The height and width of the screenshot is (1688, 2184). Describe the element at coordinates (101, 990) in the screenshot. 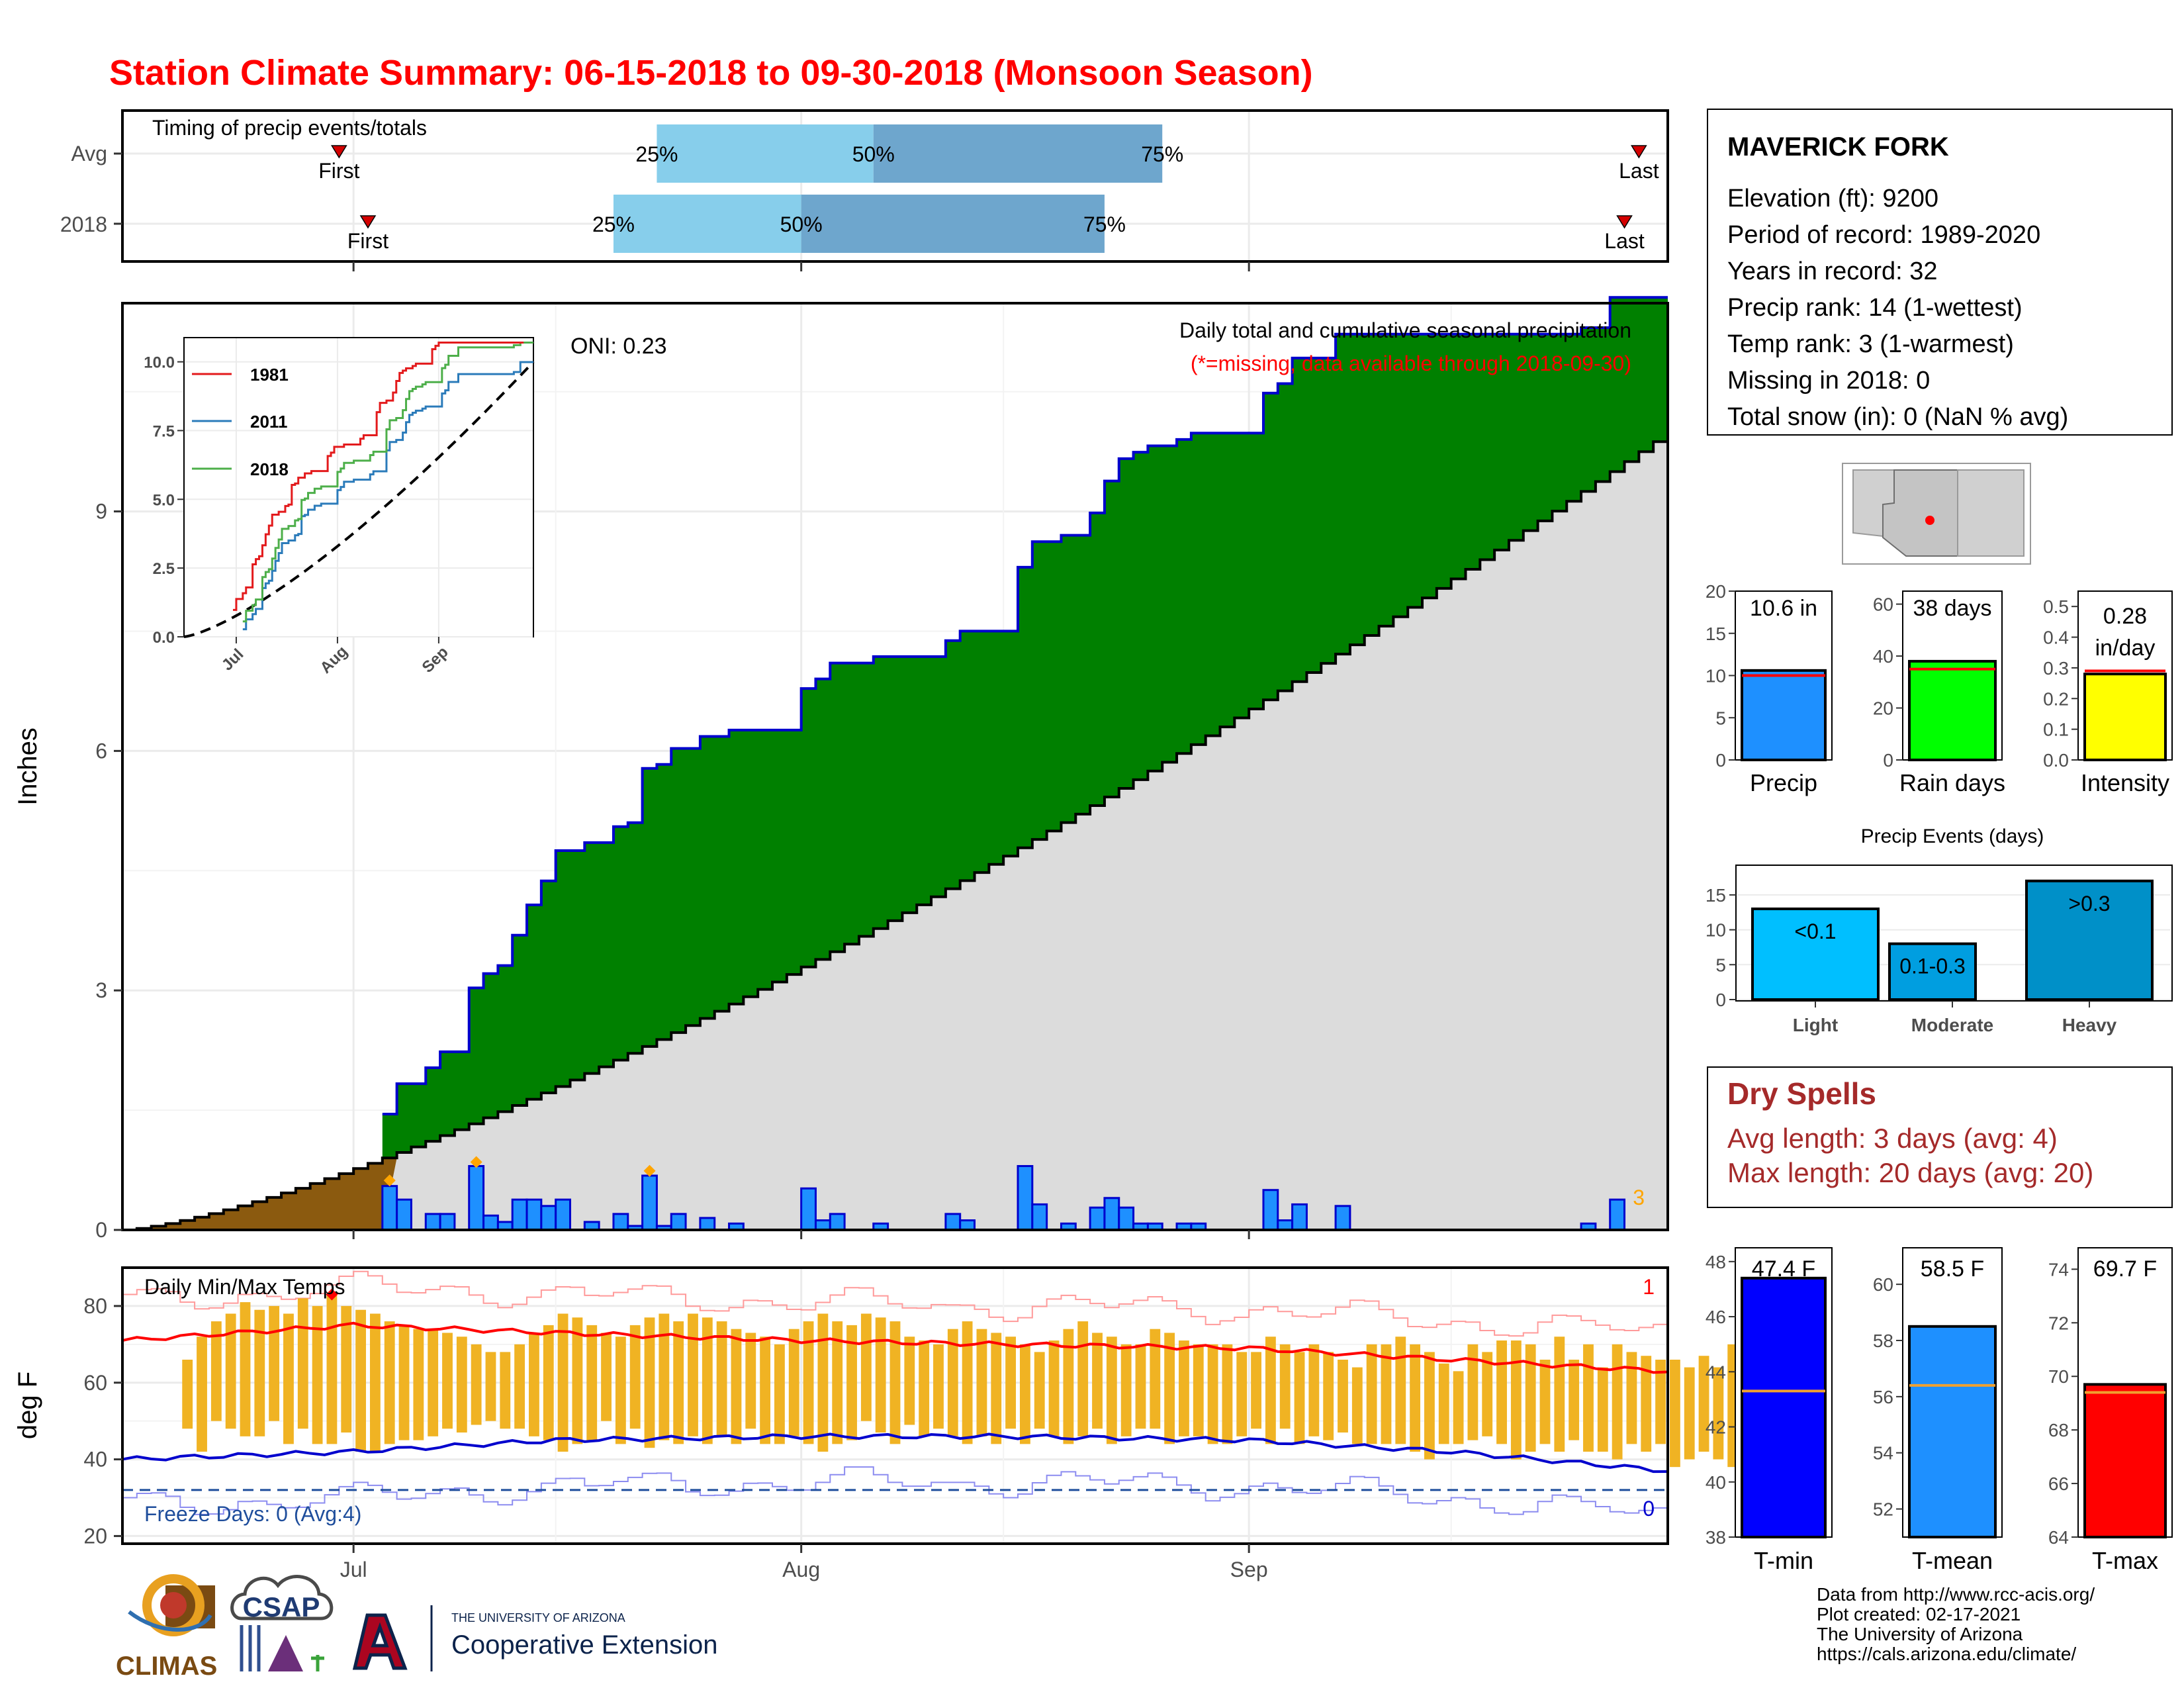

I see `precip-y-tick-label: 3` at that location.